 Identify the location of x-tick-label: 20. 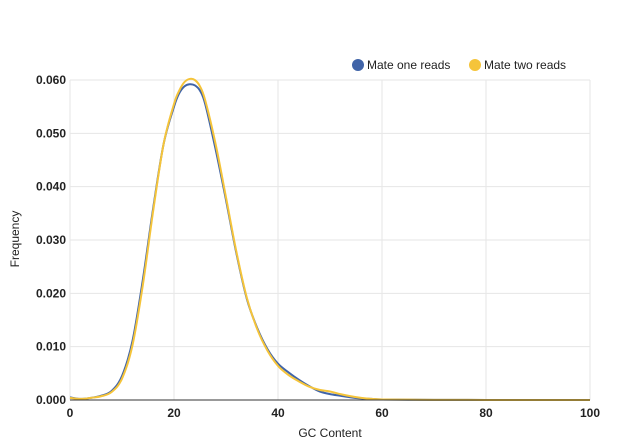
(174, 413).